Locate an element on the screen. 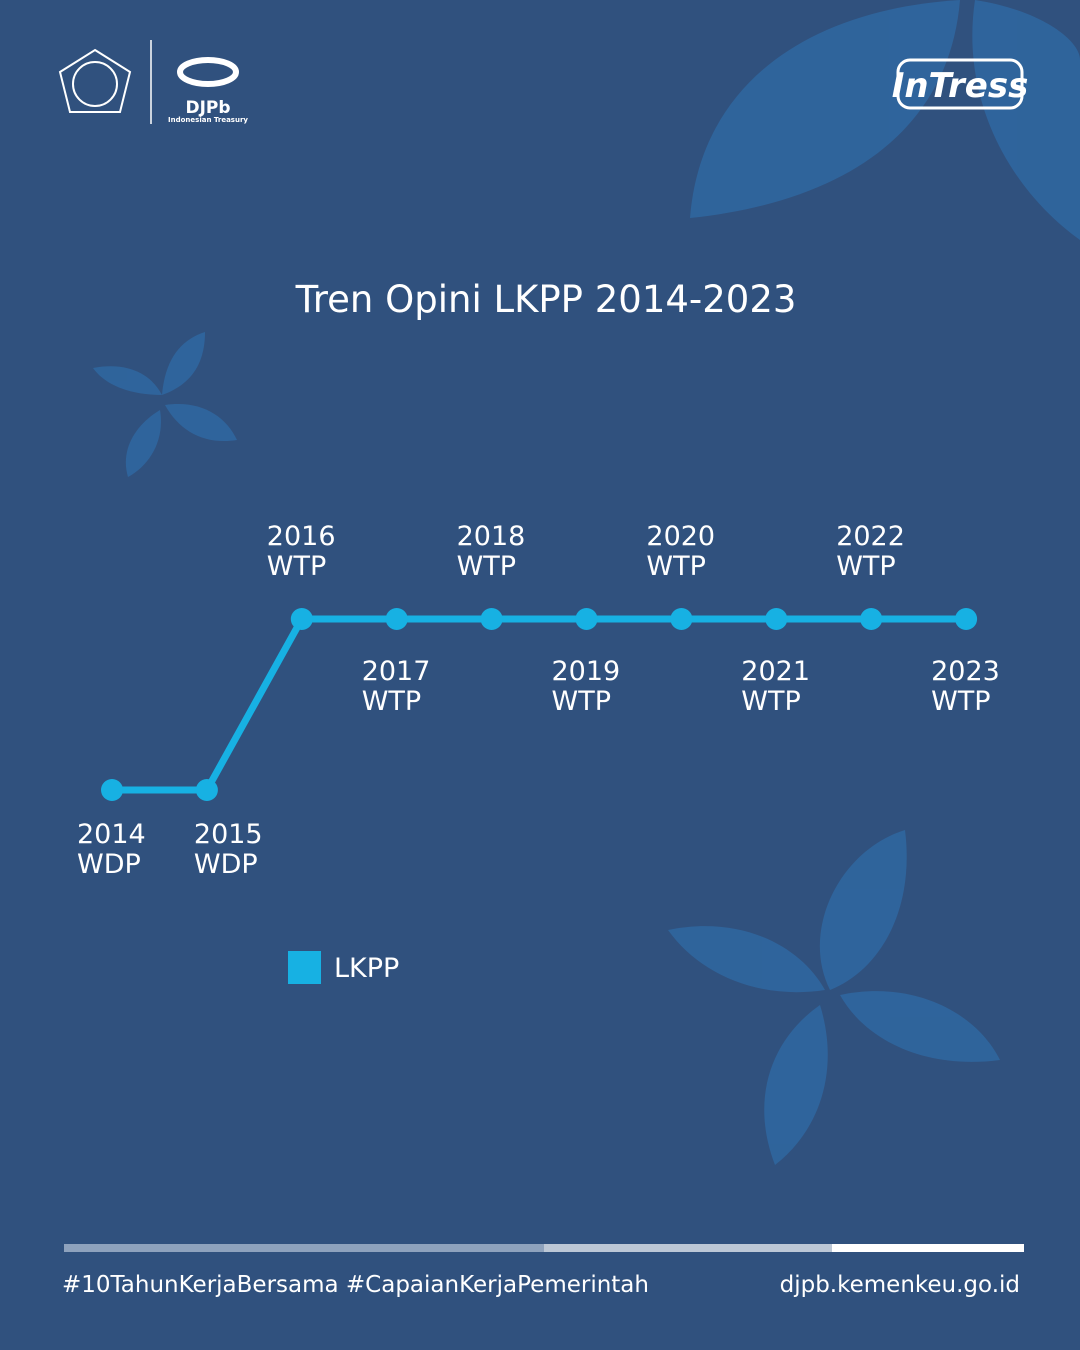 This screenshot has height=1350, width=1080. x-label: 2014 is located at coordinates (111, 834).